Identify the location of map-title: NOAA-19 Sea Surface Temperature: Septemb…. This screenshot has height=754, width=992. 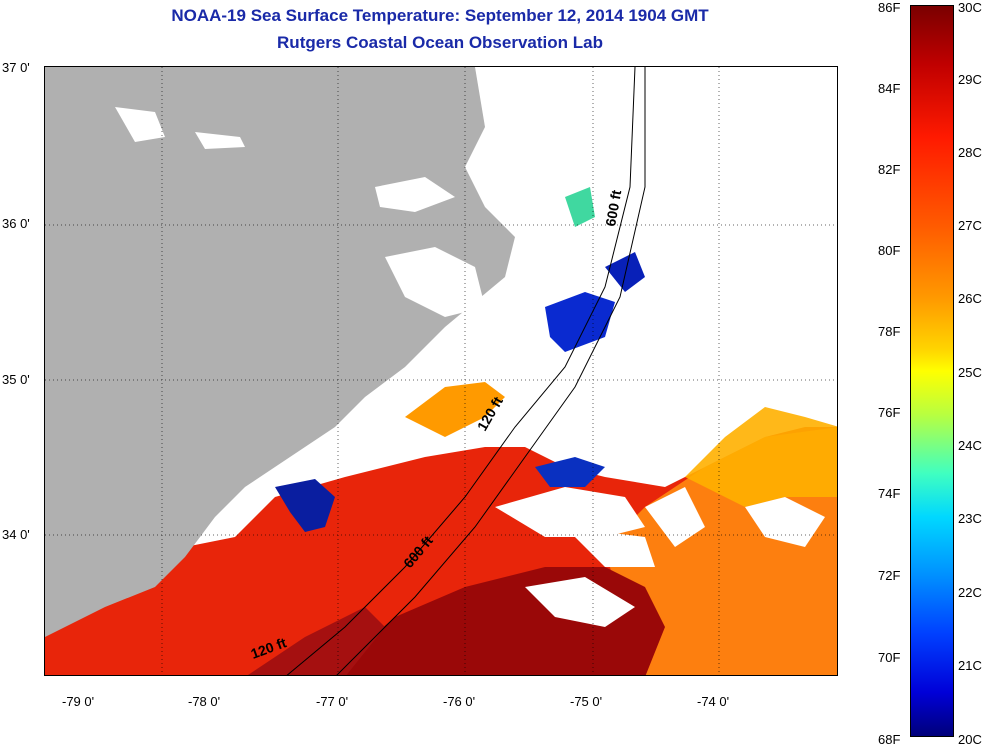
(440, 15).